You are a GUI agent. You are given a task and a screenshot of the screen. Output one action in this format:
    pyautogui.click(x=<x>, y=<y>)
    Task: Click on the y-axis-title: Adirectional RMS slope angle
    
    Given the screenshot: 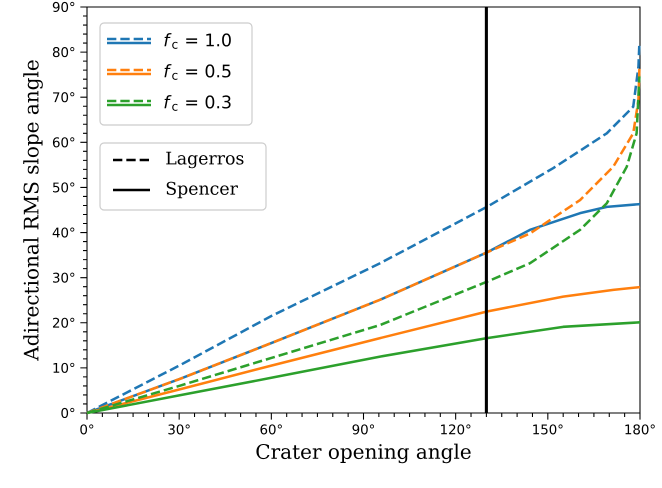 What is the action you would take?
    pyautogui.click(x=33, y=210)
    